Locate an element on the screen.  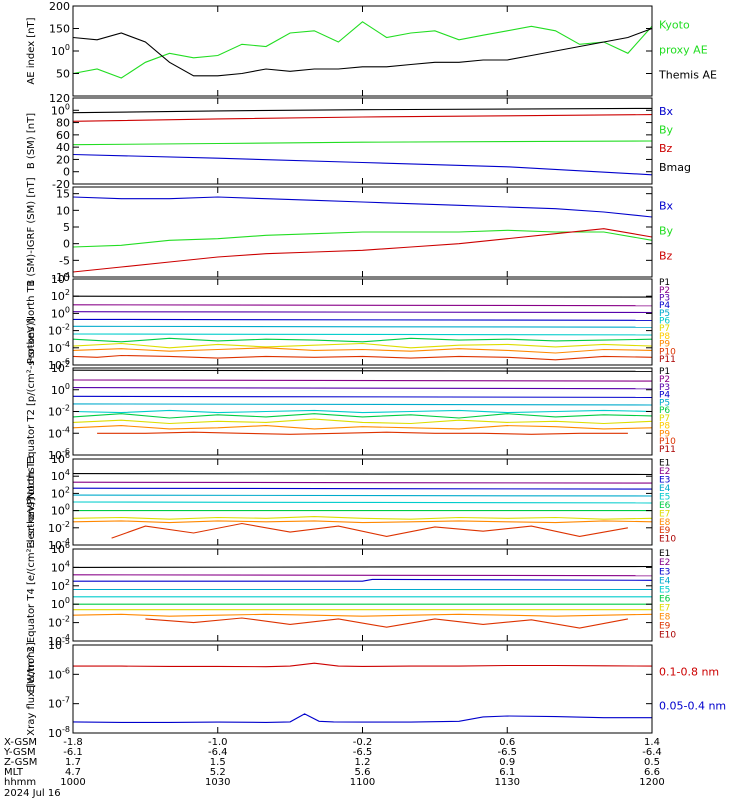
series-kyoto-proxy-ae is located at coordinates (362, 50).